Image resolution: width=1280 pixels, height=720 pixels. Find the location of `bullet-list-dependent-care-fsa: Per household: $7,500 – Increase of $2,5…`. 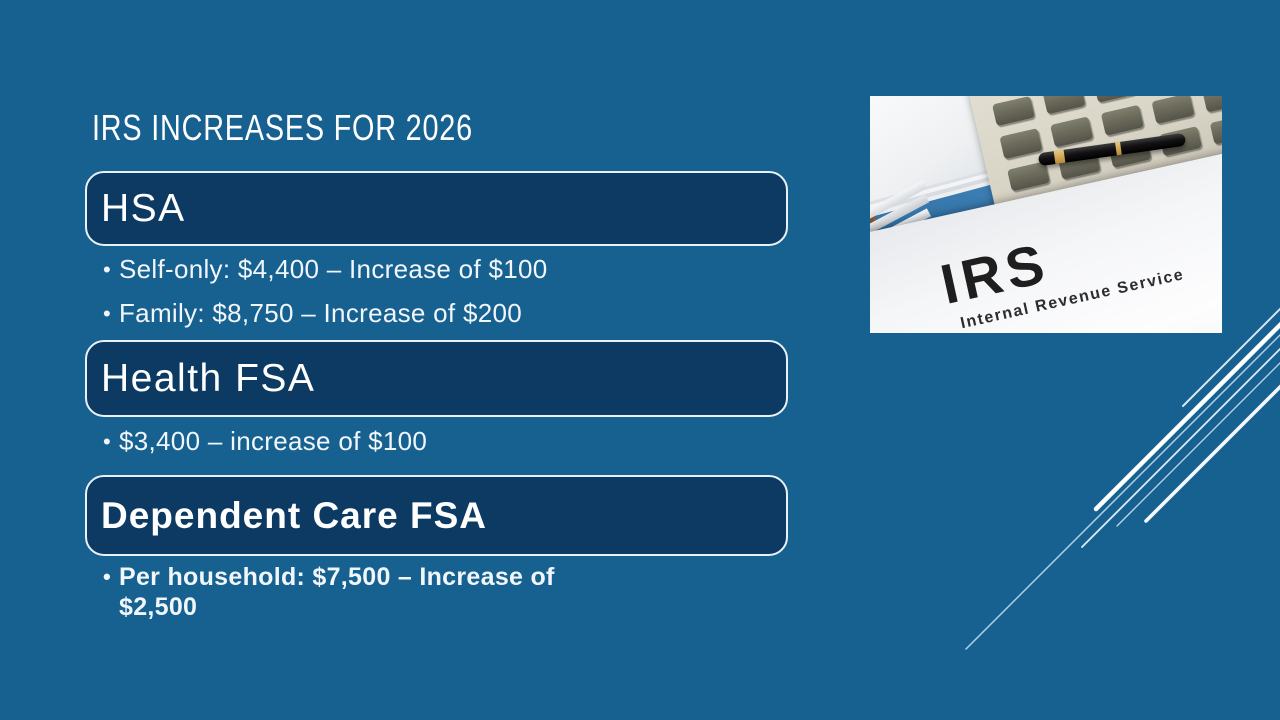

bullet-list-dependent-care-fsa: Per household: $7,500 – Increase of $2,5… is located at coordinates (329, 597).